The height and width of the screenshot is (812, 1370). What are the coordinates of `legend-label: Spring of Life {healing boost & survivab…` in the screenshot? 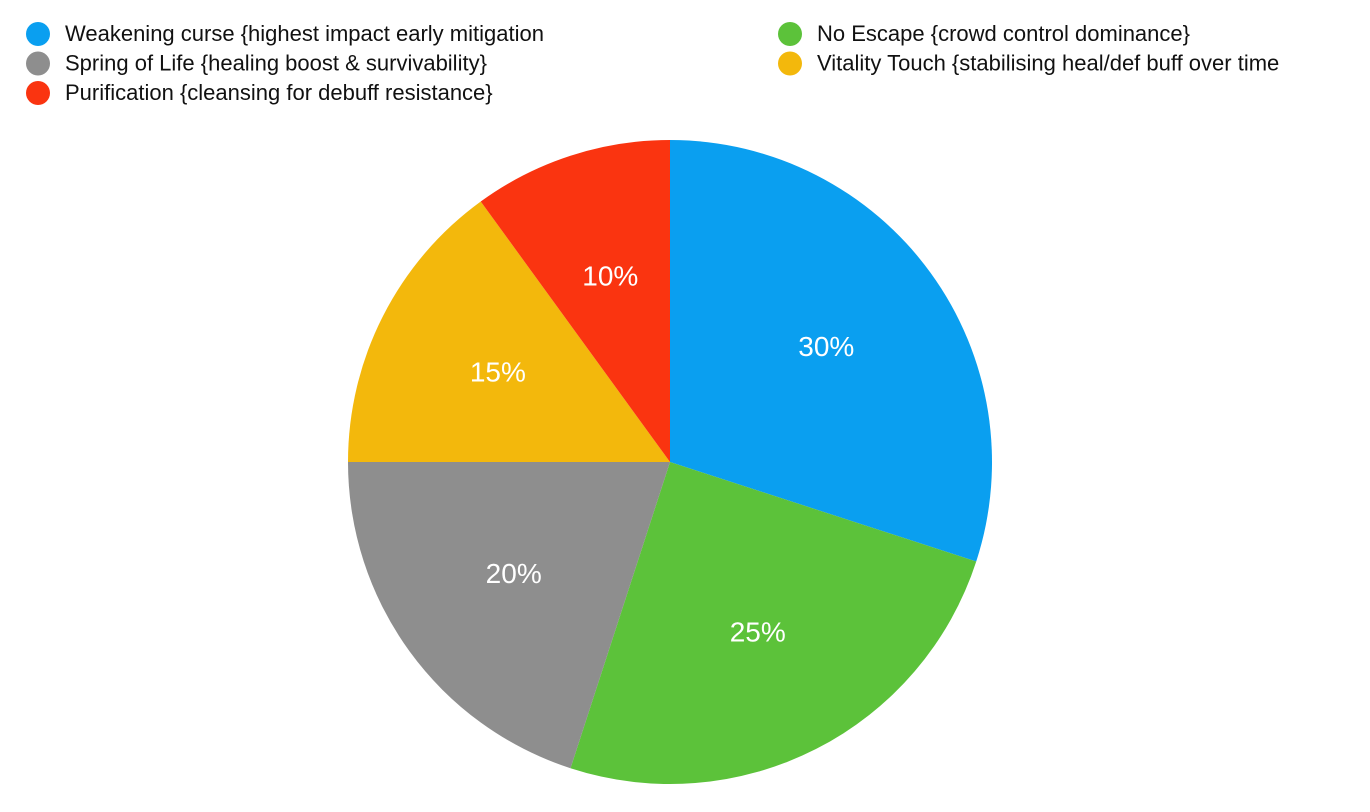 It's located at (276, 62).